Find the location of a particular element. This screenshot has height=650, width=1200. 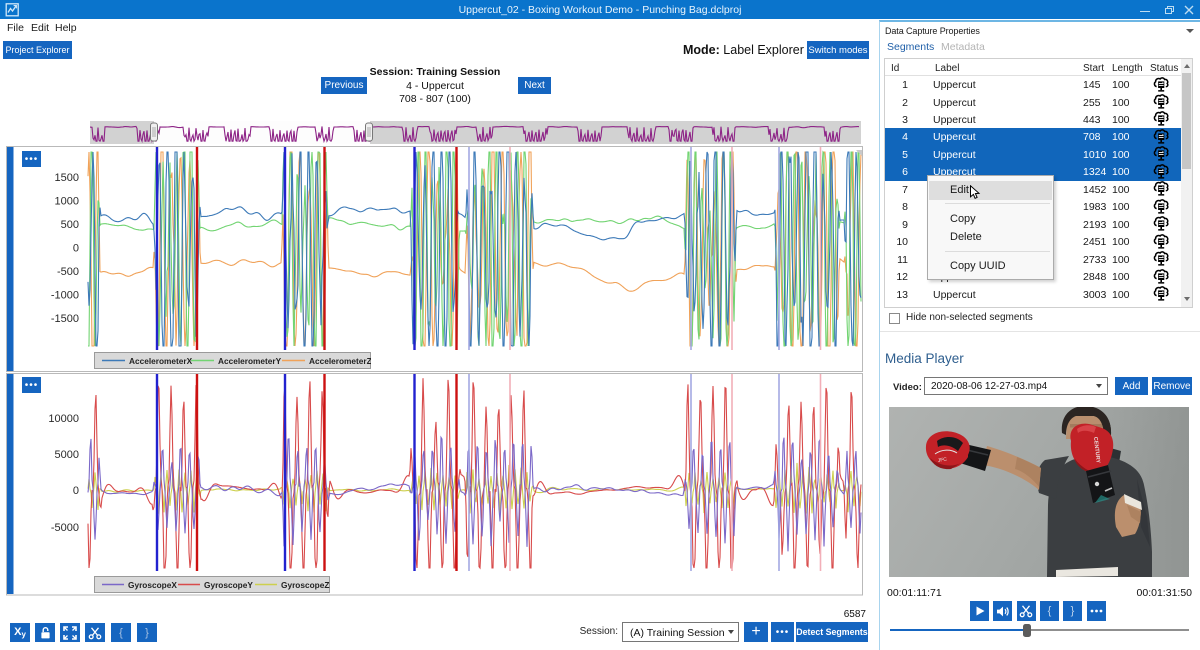

svg-text: 500 is located at coordinates (70, 225).